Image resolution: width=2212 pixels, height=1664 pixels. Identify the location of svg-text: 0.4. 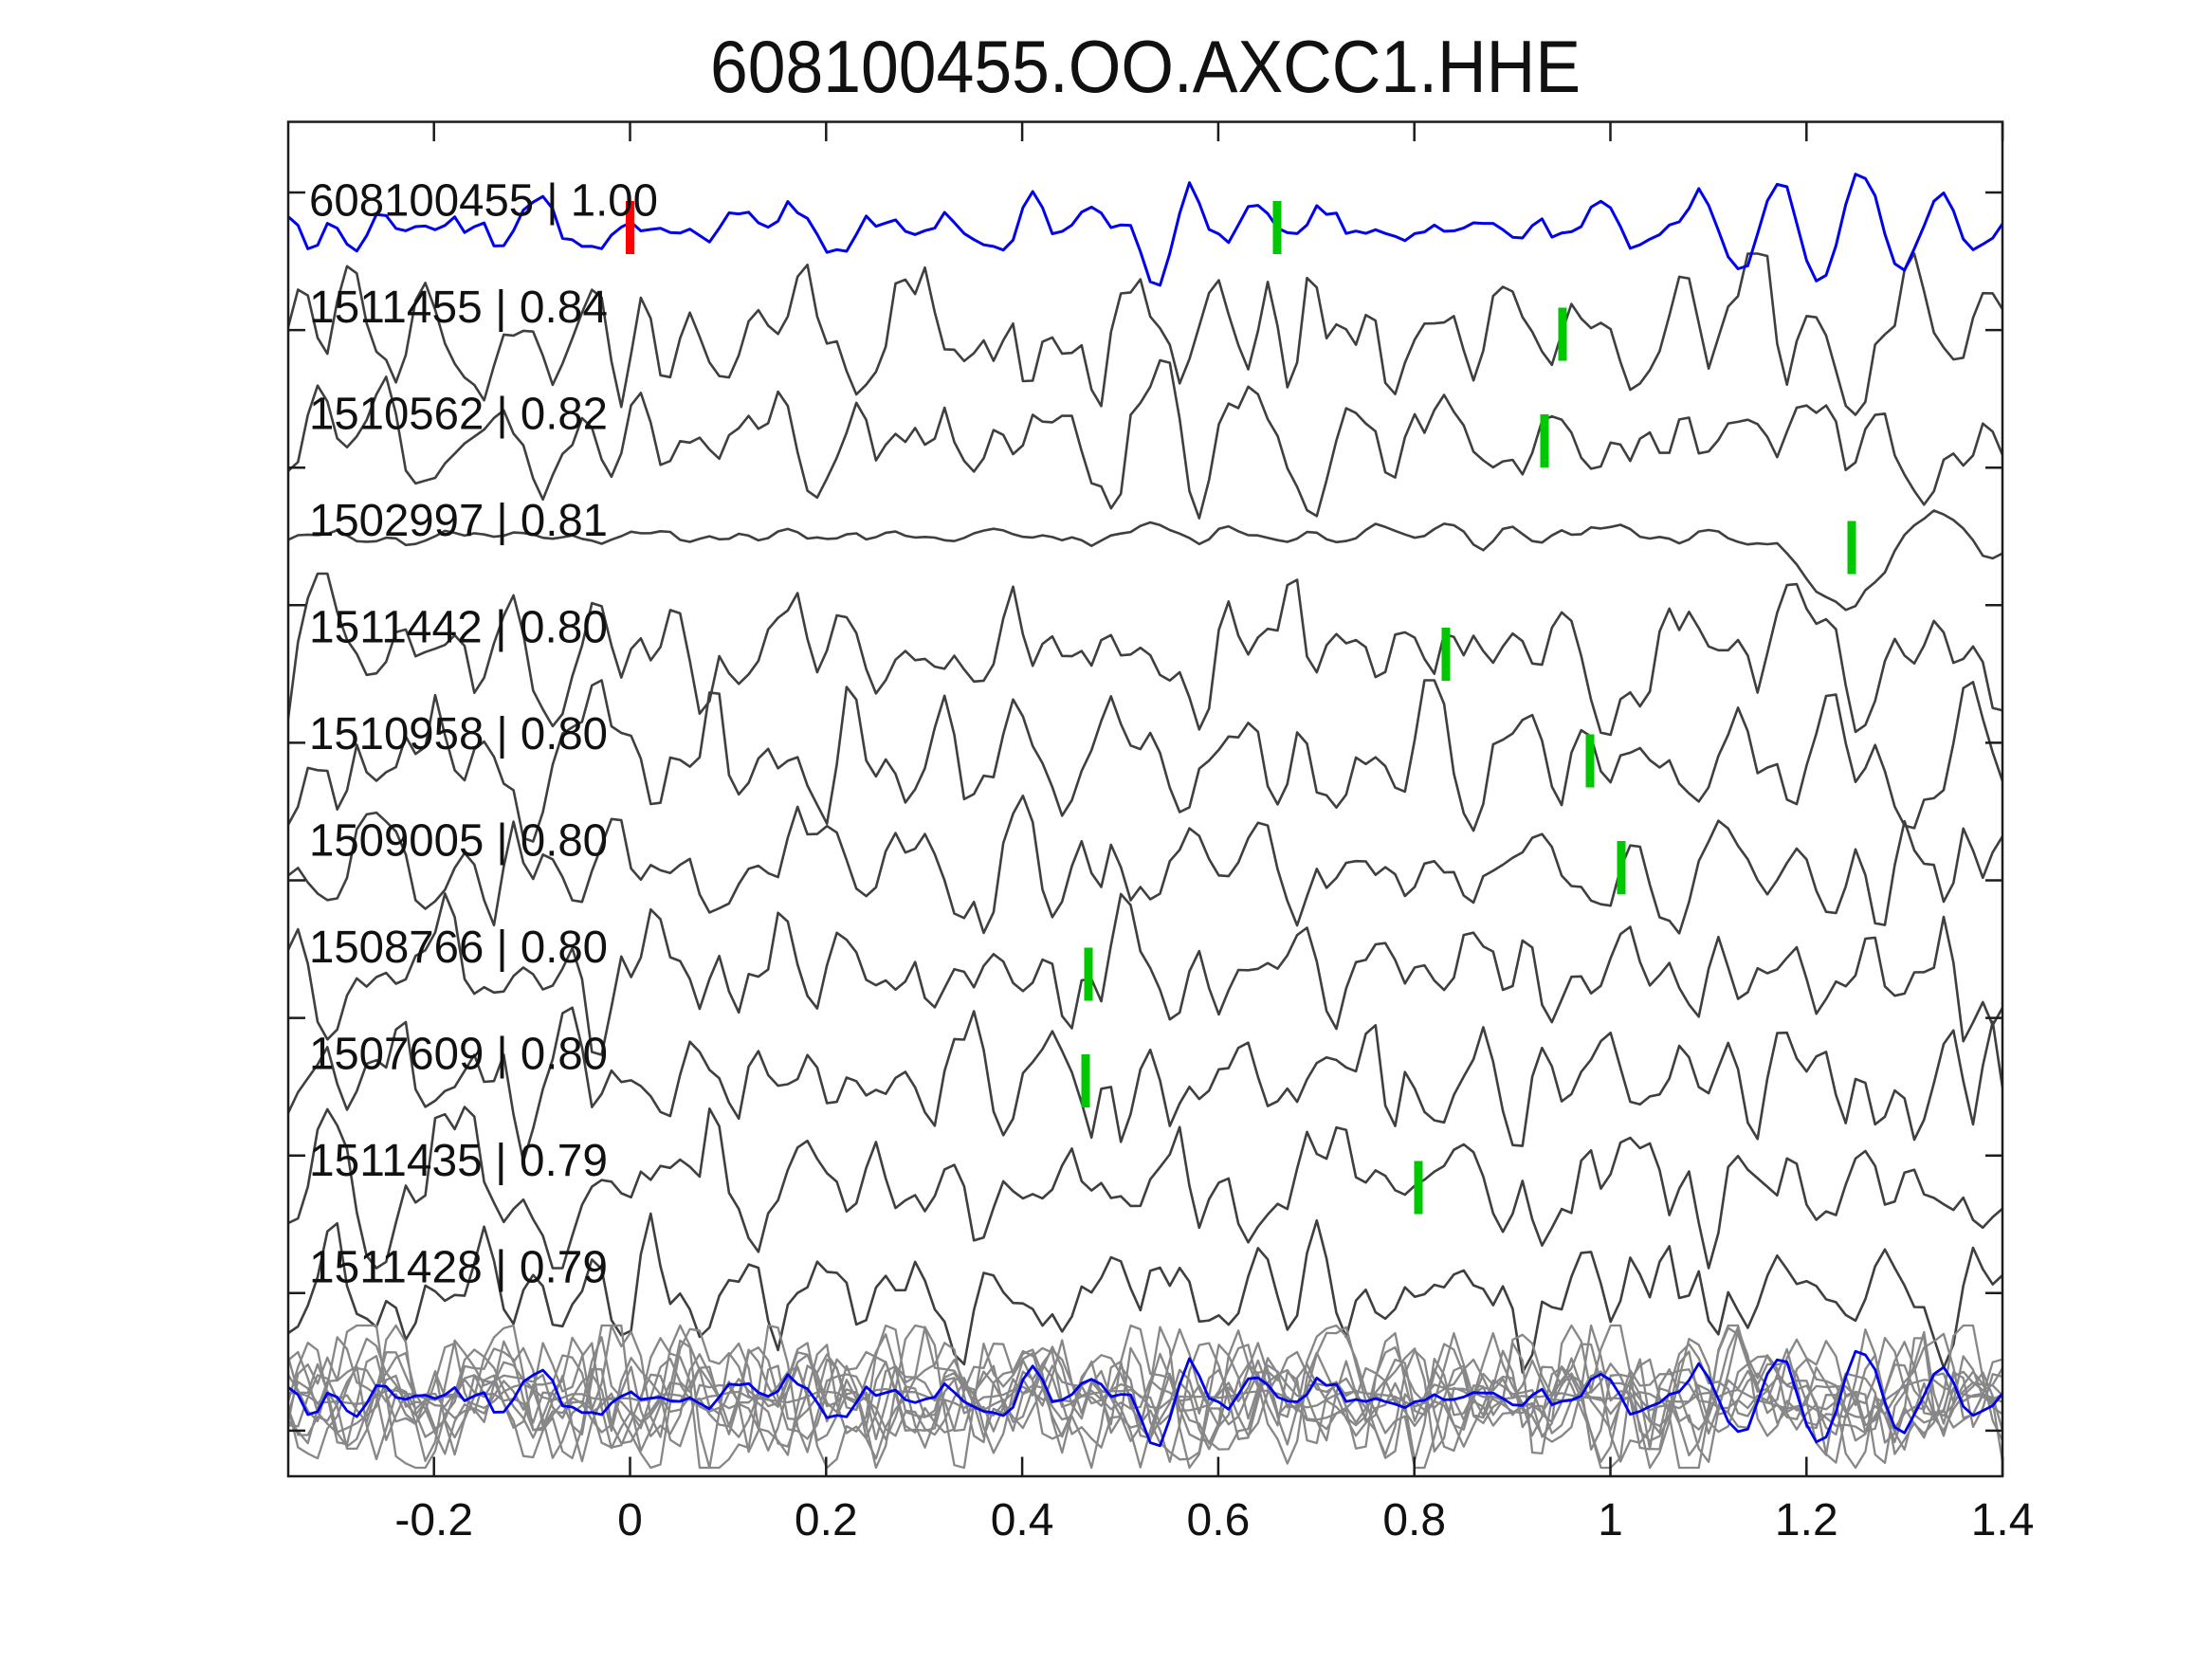
(1022, 1520).